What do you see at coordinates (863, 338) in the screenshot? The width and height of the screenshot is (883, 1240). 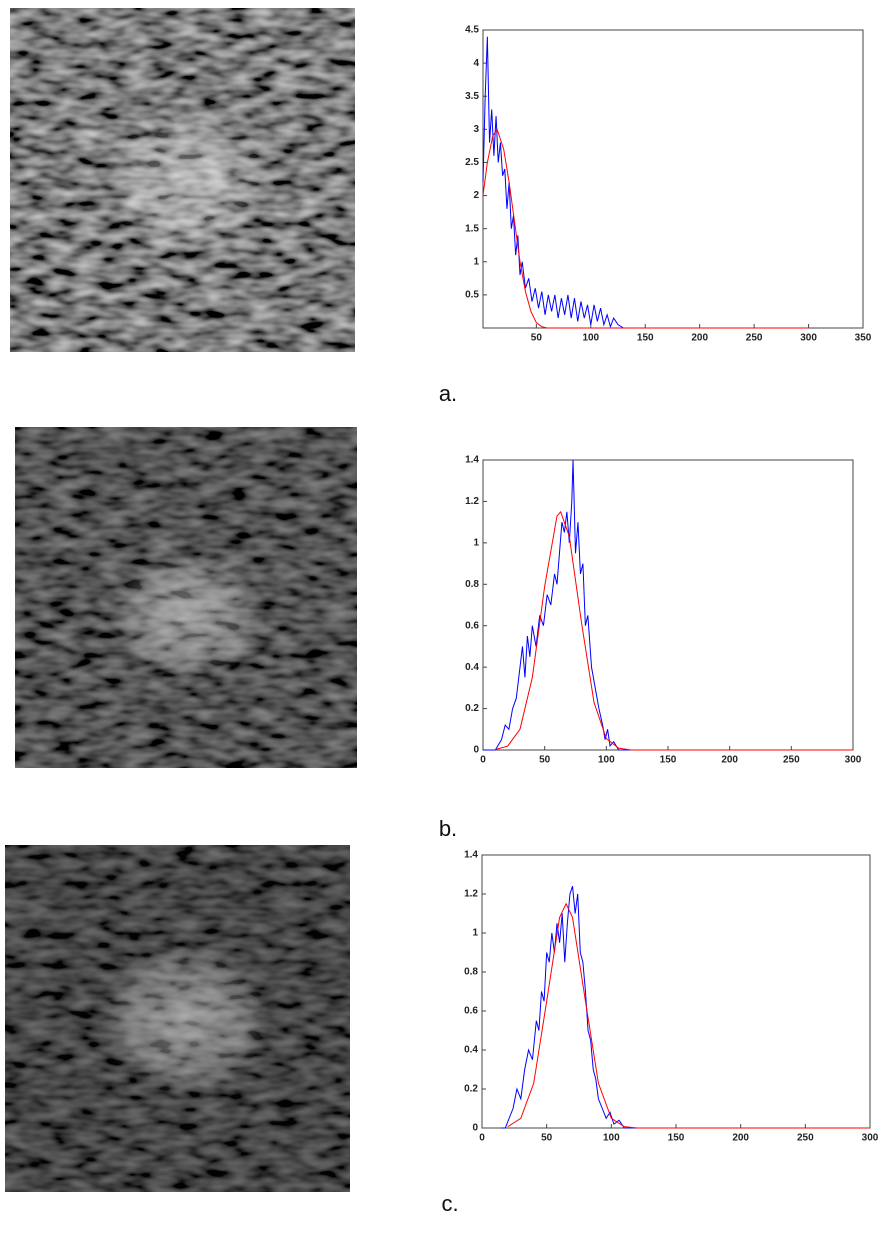 I see `x-tick-label: 350` at bounding box center [863, 338].